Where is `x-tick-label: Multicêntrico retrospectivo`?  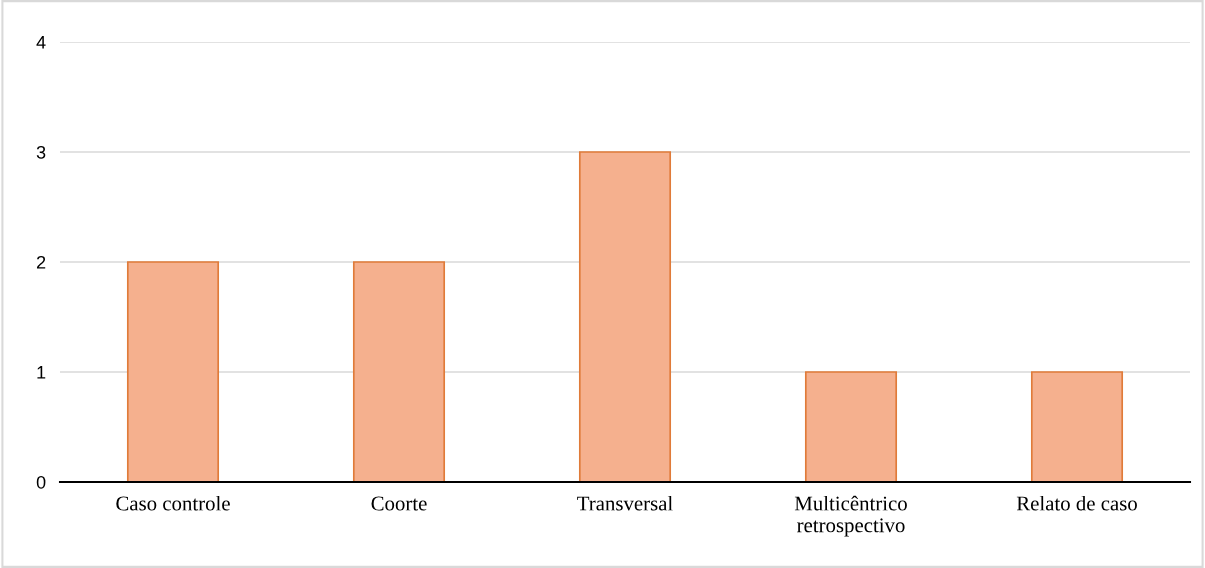
x-tick-label: Multicêntrico retrospectivo is located at coordinates (850, 516).